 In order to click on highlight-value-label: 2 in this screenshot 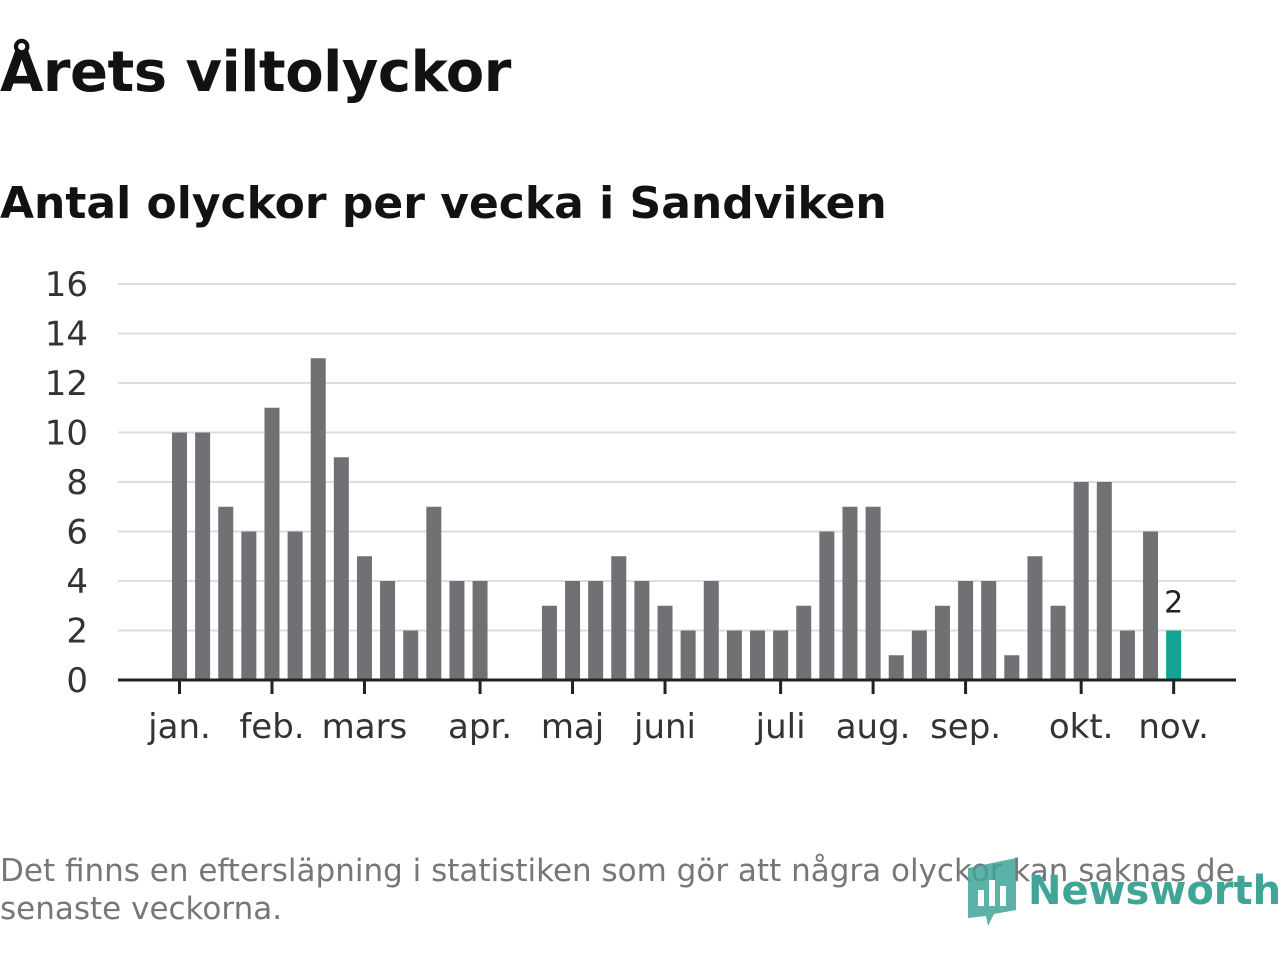, I will do `click(1173, 603)`.